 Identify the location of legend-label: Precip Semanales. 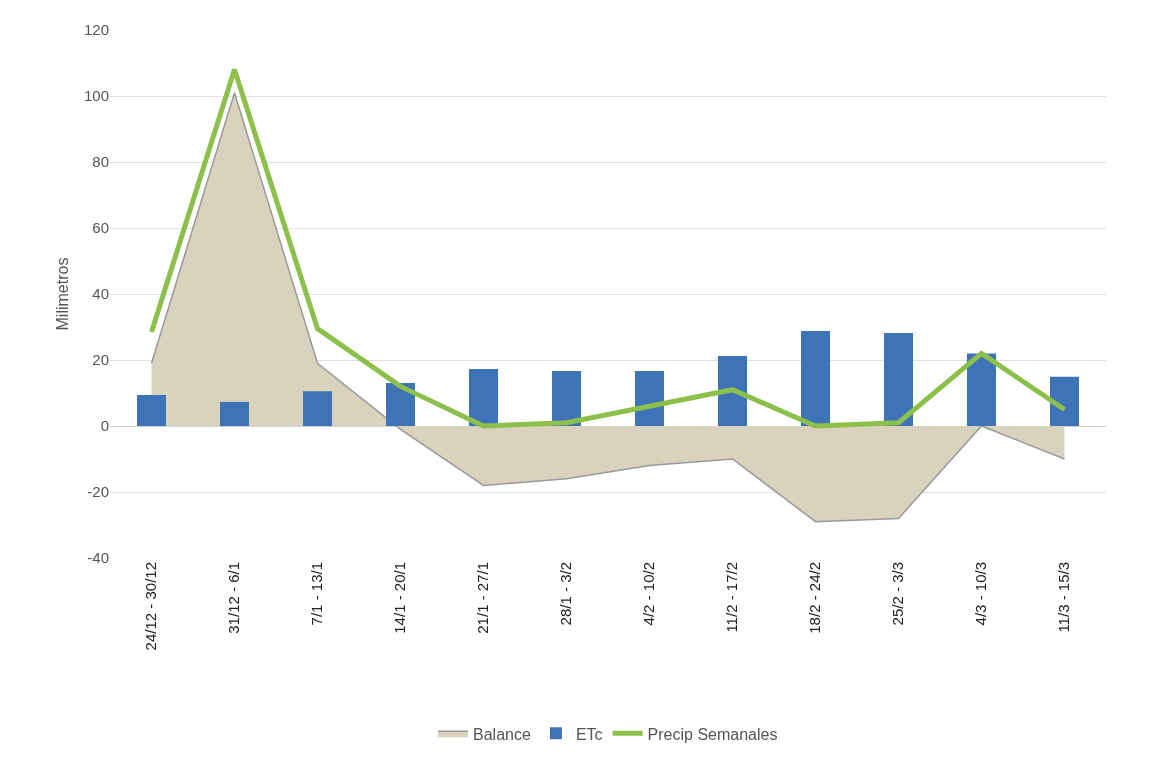
(712, 734).